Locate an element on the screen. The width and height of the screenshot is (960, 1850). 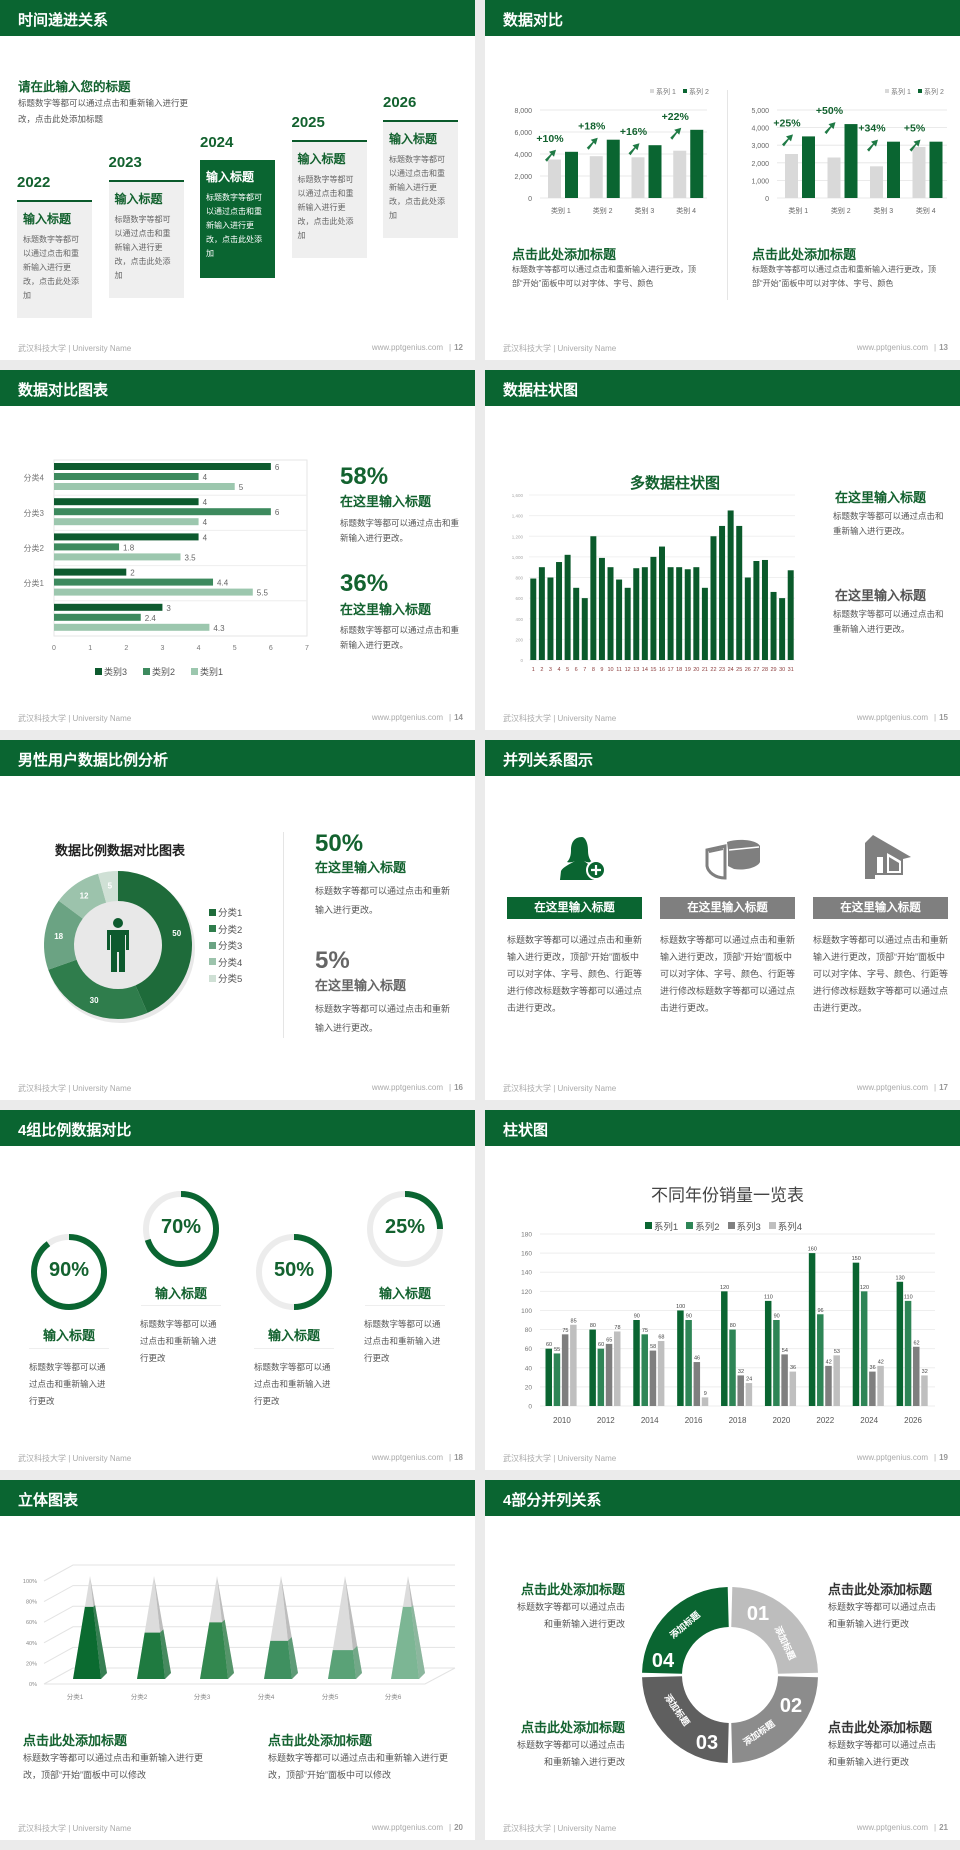
footer-right: www.pptgenius.com | 13 is located at coordinates (902, 347).